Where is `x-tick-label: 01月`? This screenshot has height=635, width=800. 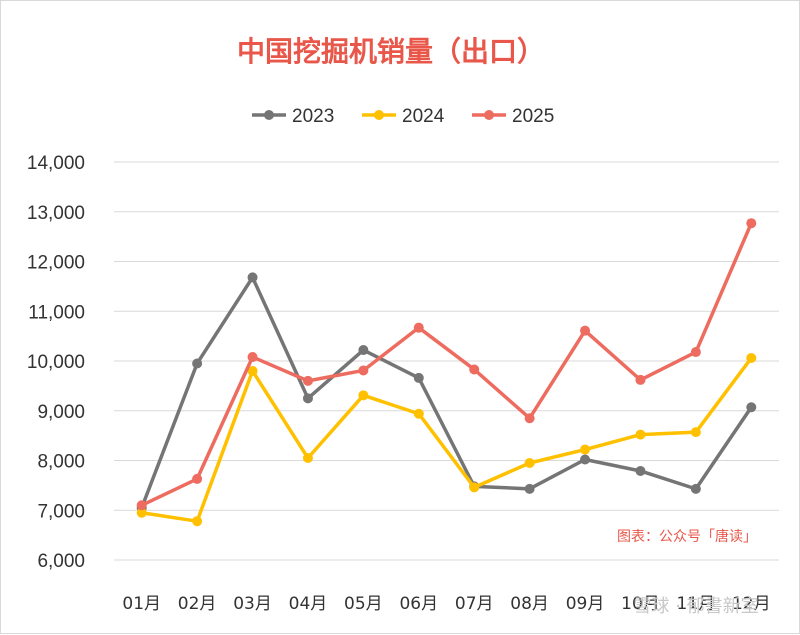
x-tick-label: 01月 is located at coordinates (141, 604).